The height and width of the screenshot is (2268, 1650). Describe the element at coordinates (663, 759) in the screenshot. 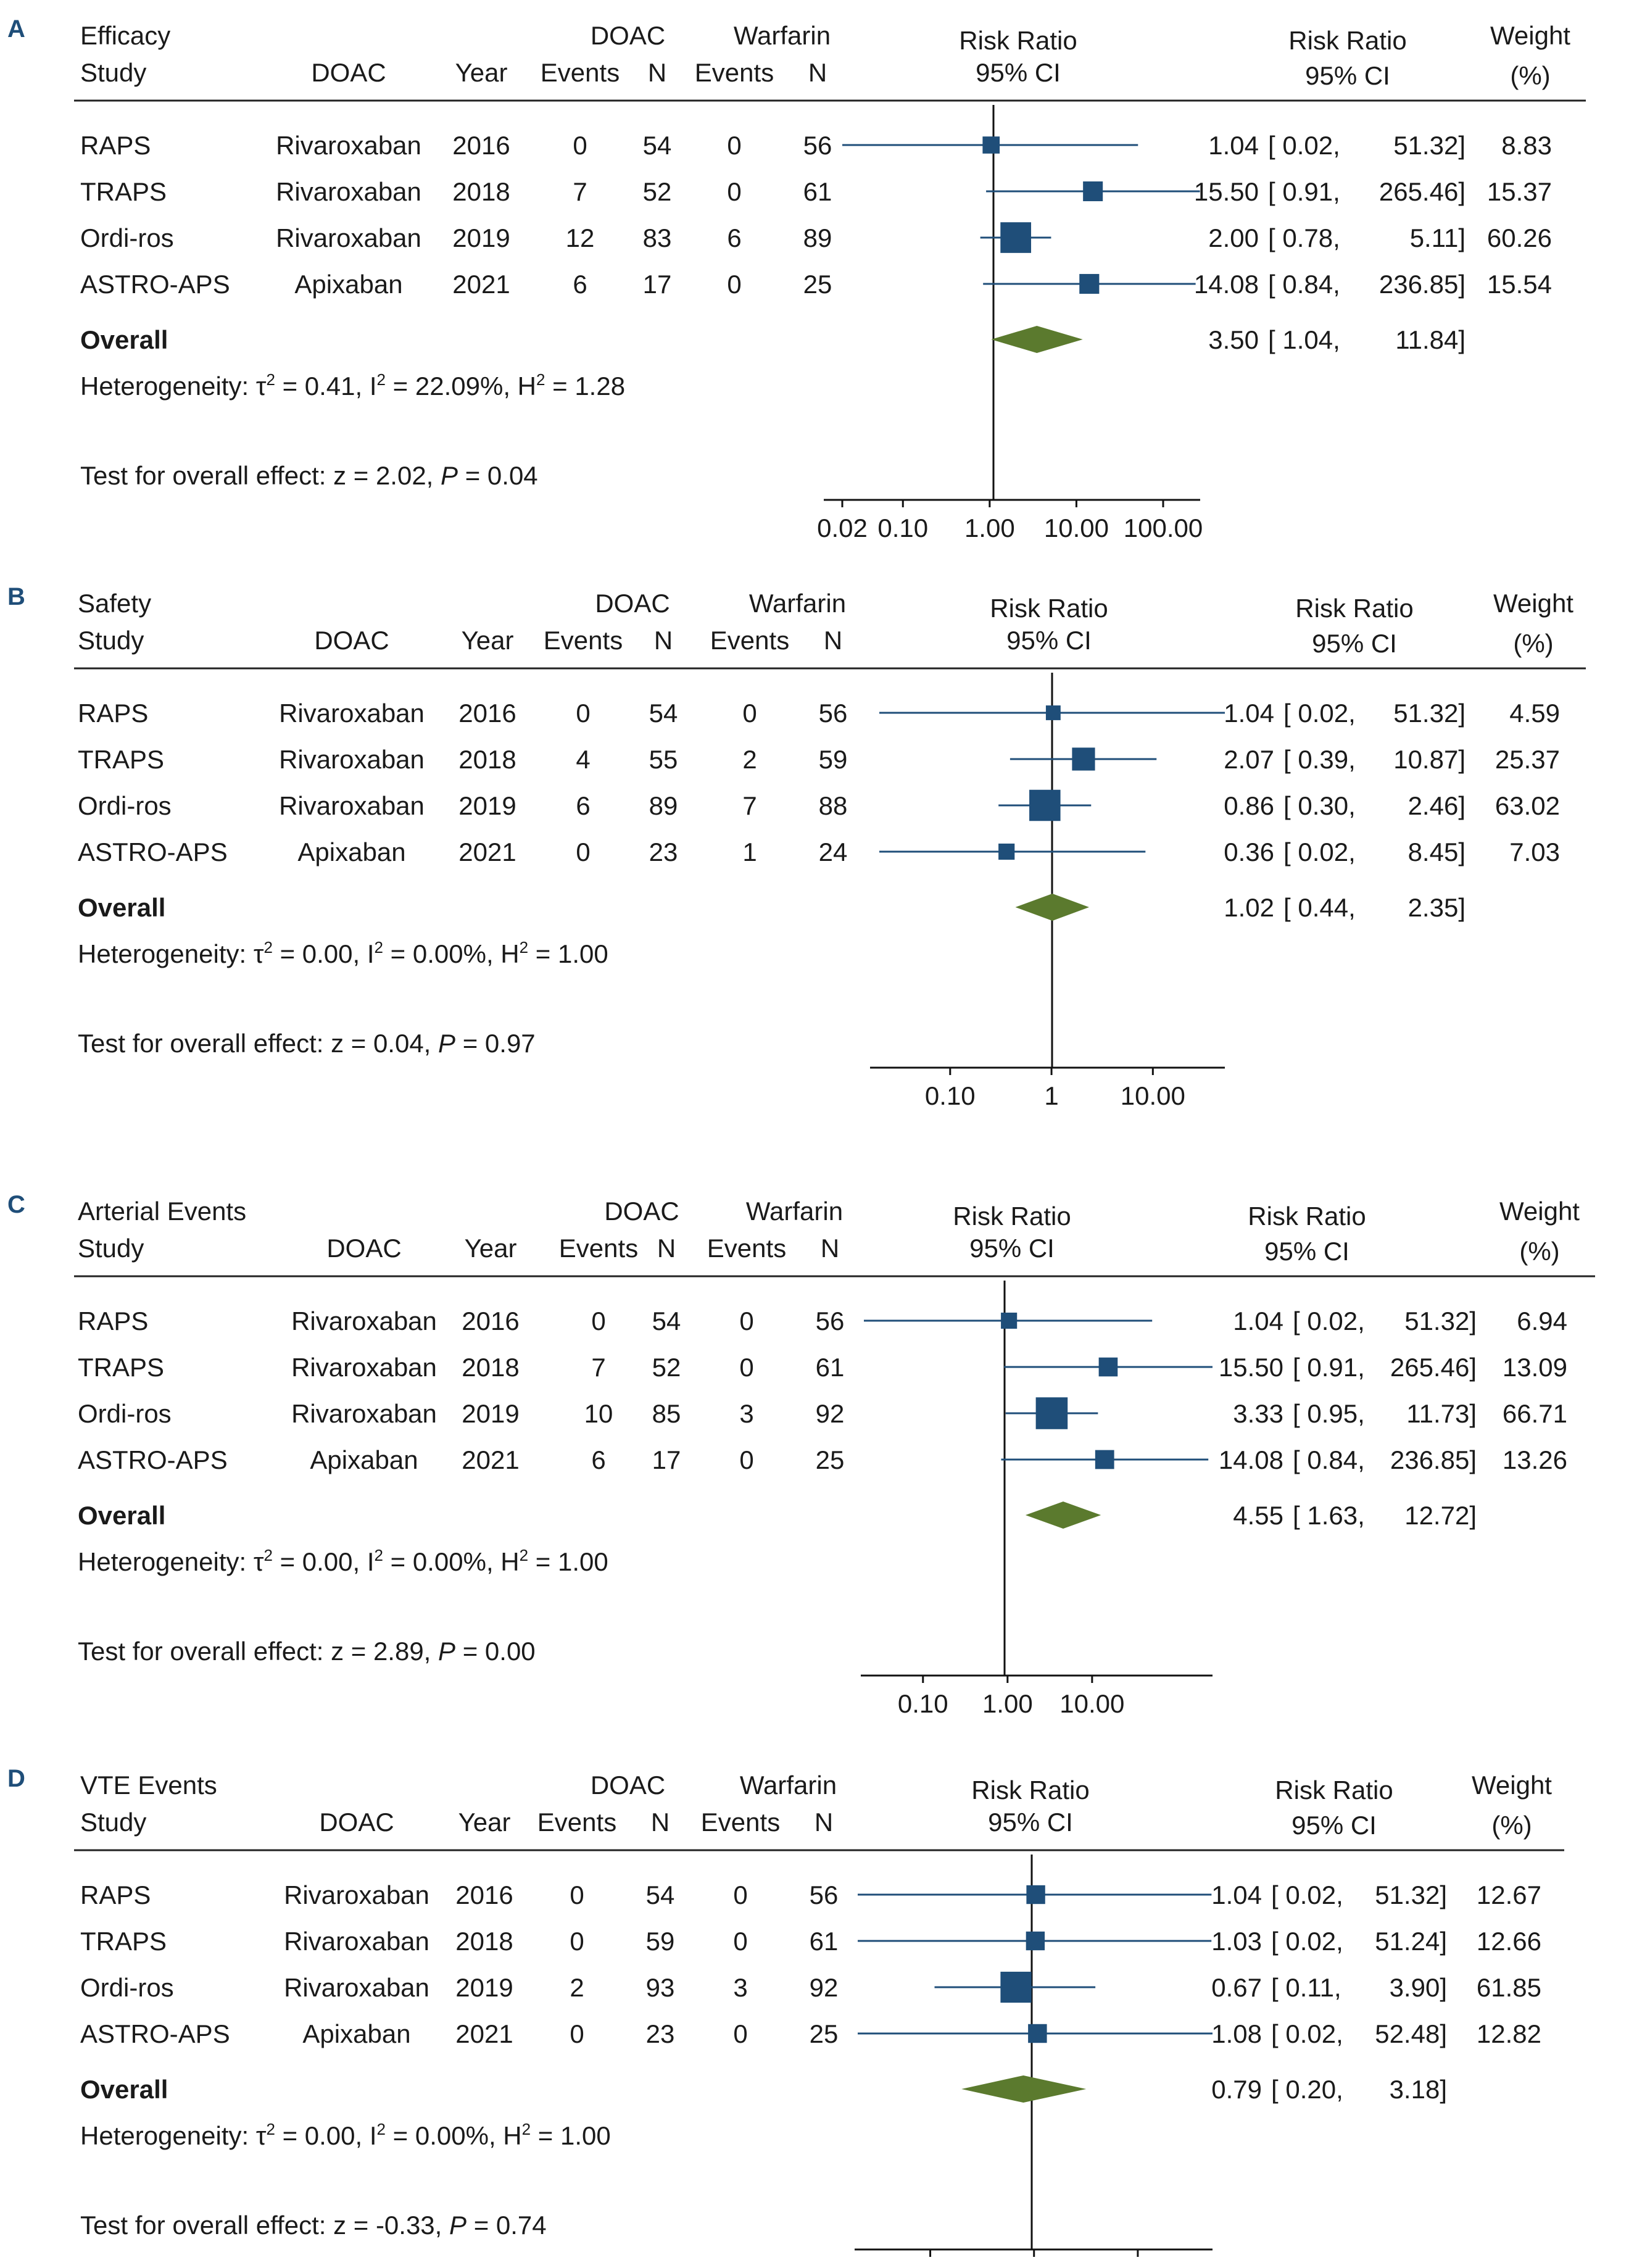

I see `doac-n: 55` at that location.